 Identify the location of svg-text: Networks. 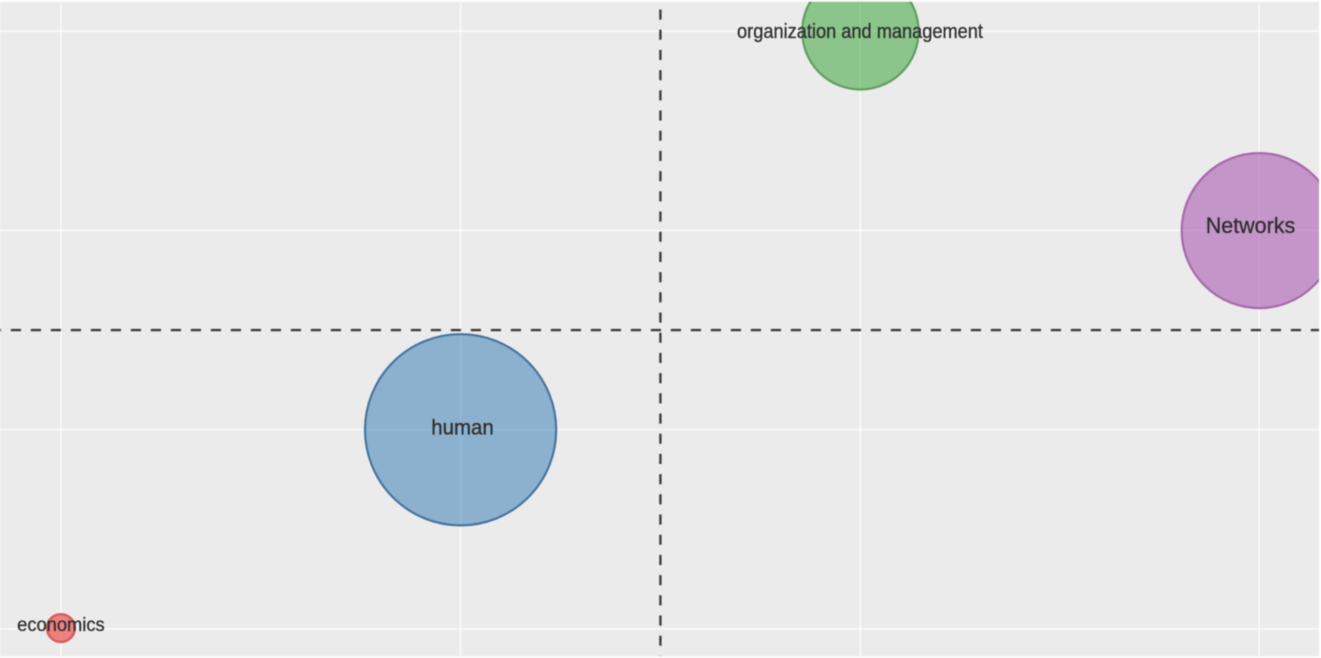
(1251, 225).